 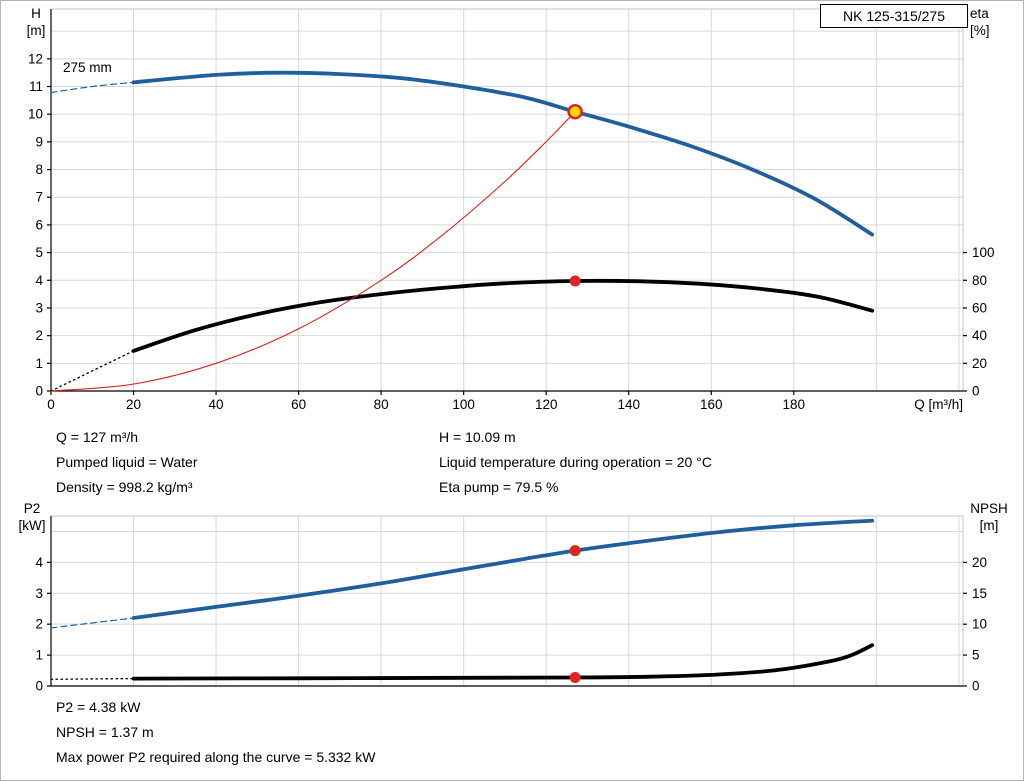 I want to click on svg-text: 6, so click(x=39, y=224).